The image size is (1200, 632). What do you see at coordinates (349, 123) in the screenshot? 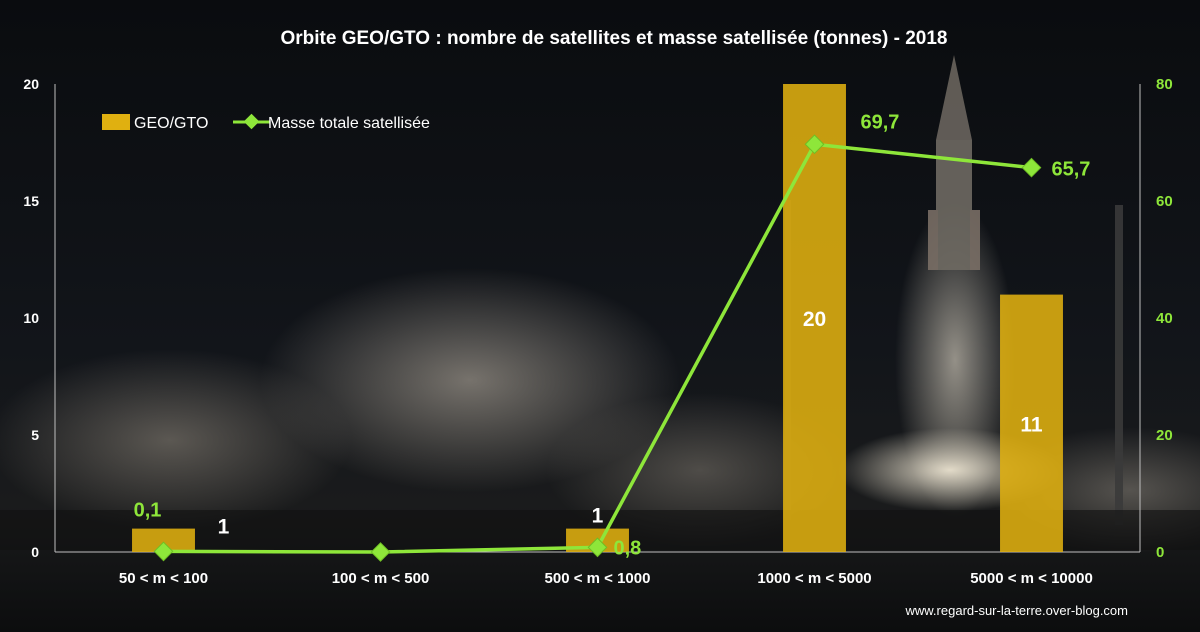
I see `legend-line-label: Masse totale satellisée` at bounding box center [349, 123].